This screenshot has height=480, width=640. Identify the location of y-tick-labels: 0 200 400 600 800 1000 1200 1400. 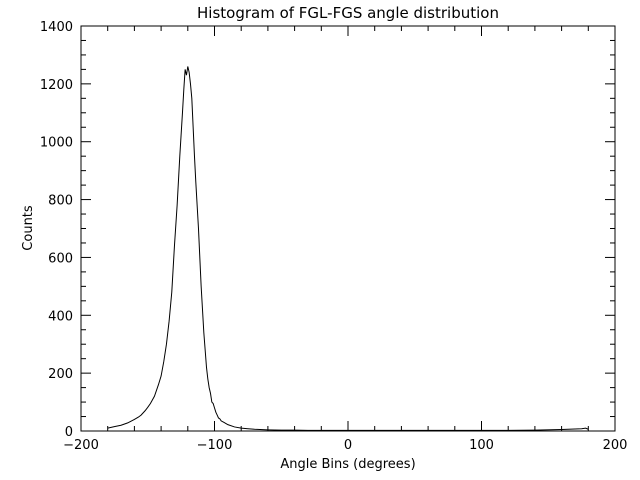
(56, 230).